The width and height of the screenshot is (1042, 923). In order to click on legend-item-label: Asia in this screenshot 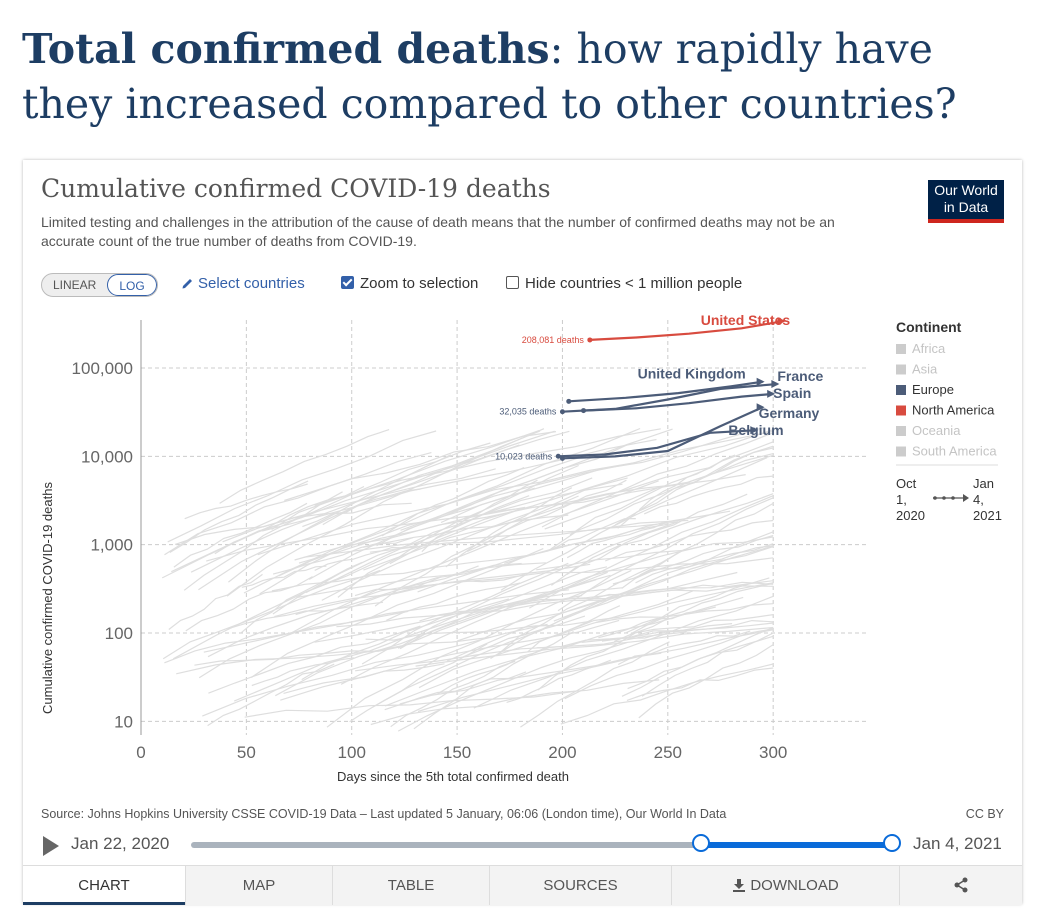, I will do `click(925, 369)`.